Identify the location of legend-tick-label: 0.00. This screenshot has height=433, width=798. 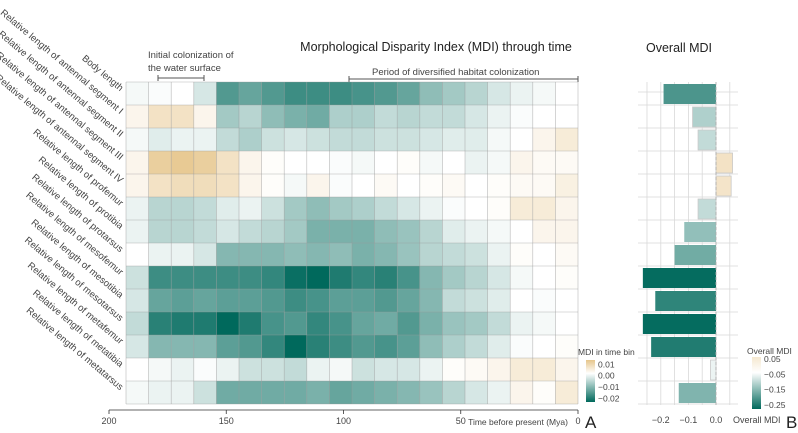
(606, 376).